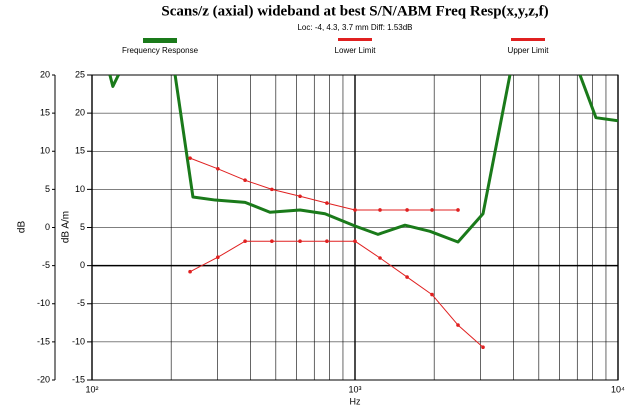 This screenshot has width=639, height=415. Describe the element at coordinates (80, 151) in the screenshot. I see `y-tick-label: 15` at that location.